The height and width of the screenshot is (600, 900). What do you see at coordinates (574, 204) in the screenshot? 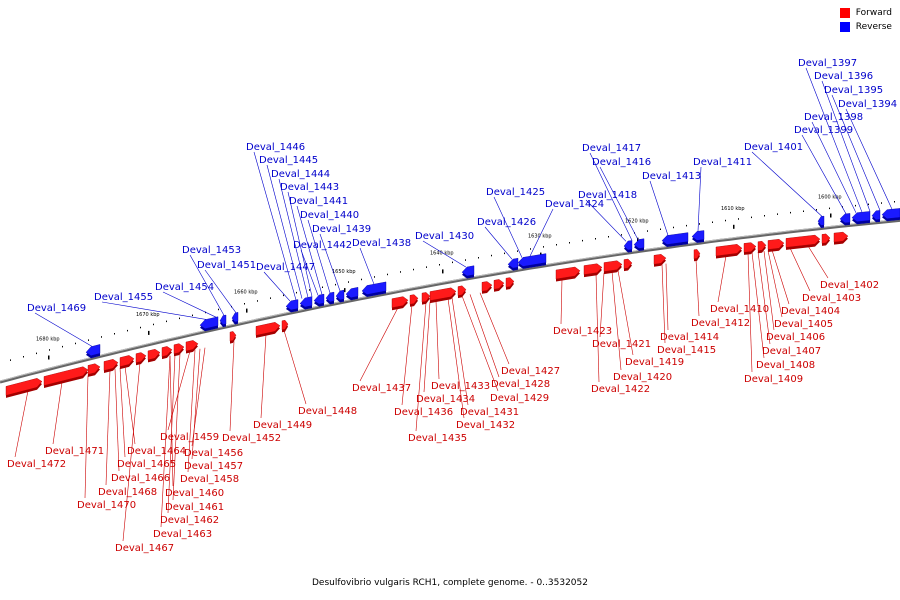
I see `gene-label: Deval_1424` at bounding box center [574, 204].